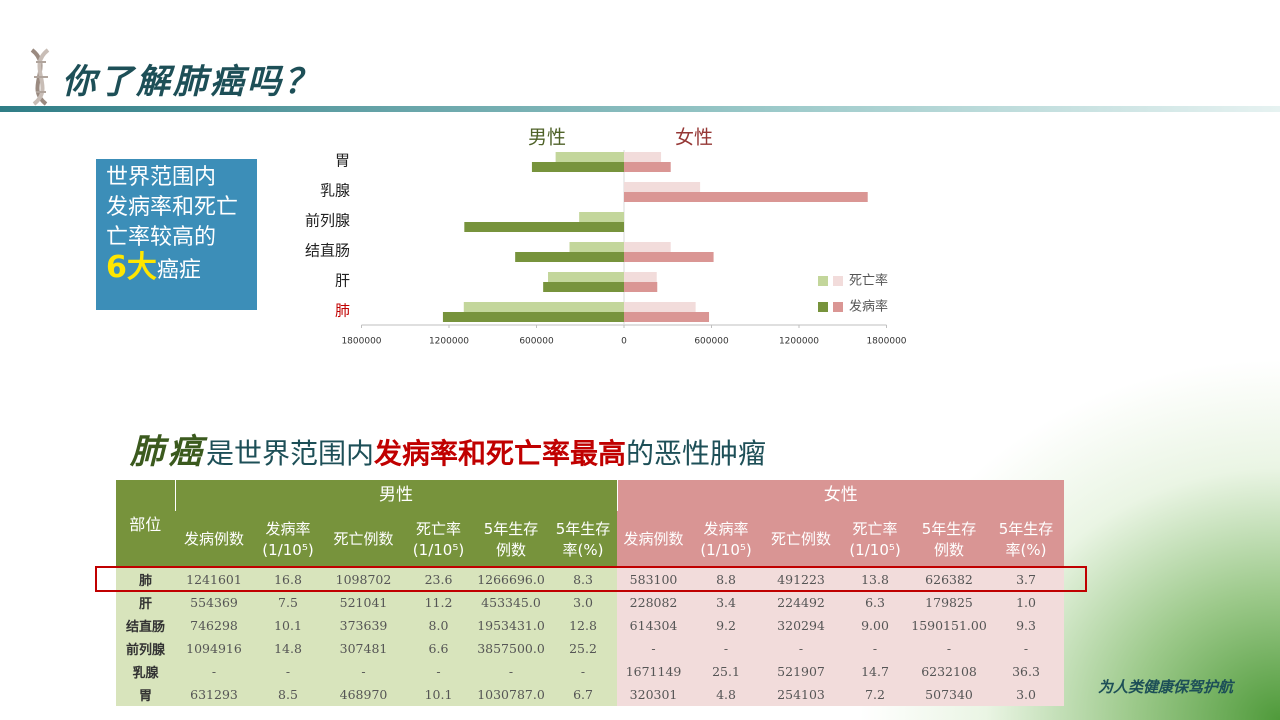 Image resolution: width=1280 pixels, height=720 pixels. I want to click on headline: 肺癌是世界范围内发病率和死亡率最高的恶性肿瘤, so click(448, 448).